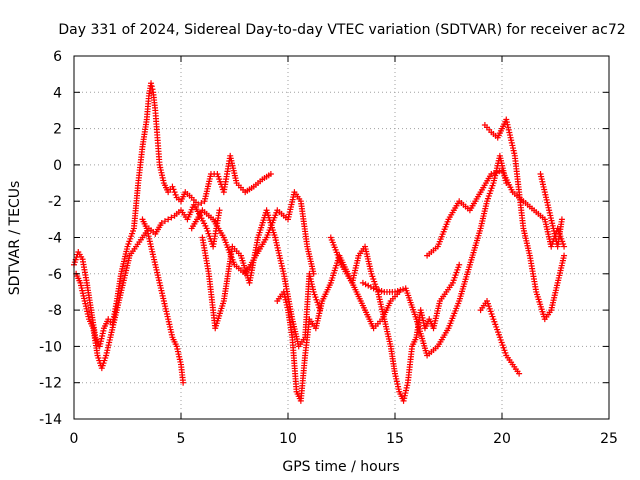 The height and width of the screenshot is (480, 640). Describe the element at coordinates (15, 238) in the screenshot. I see `y-axis-label: SDTVAR / TECUs` at that location.